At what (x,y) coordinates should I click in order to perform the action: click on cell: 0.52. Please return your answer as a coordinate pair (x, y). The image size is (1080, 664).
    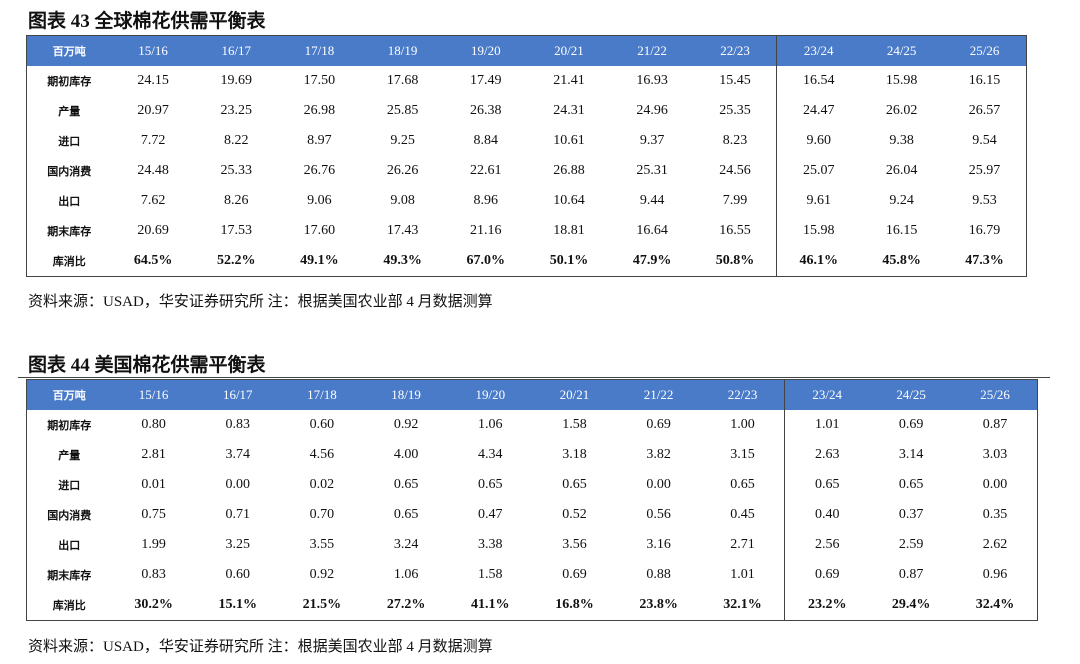
    Looking at the image, I should click on (574, 514).